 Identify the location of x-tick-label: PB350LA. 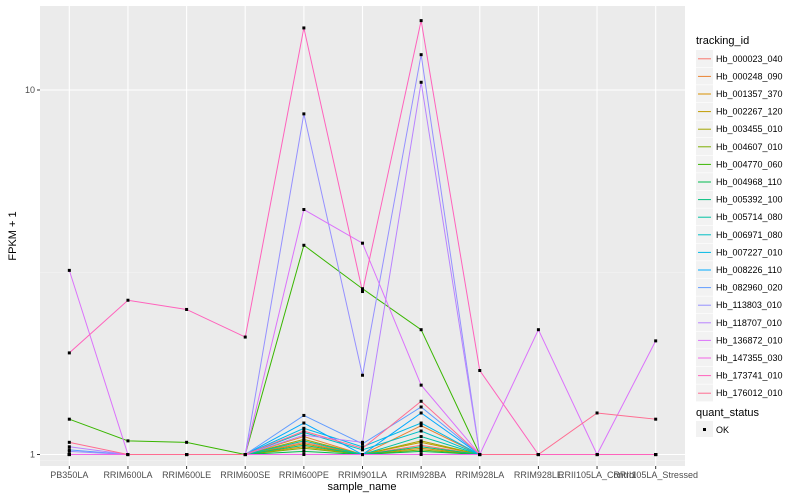
(69, 475).